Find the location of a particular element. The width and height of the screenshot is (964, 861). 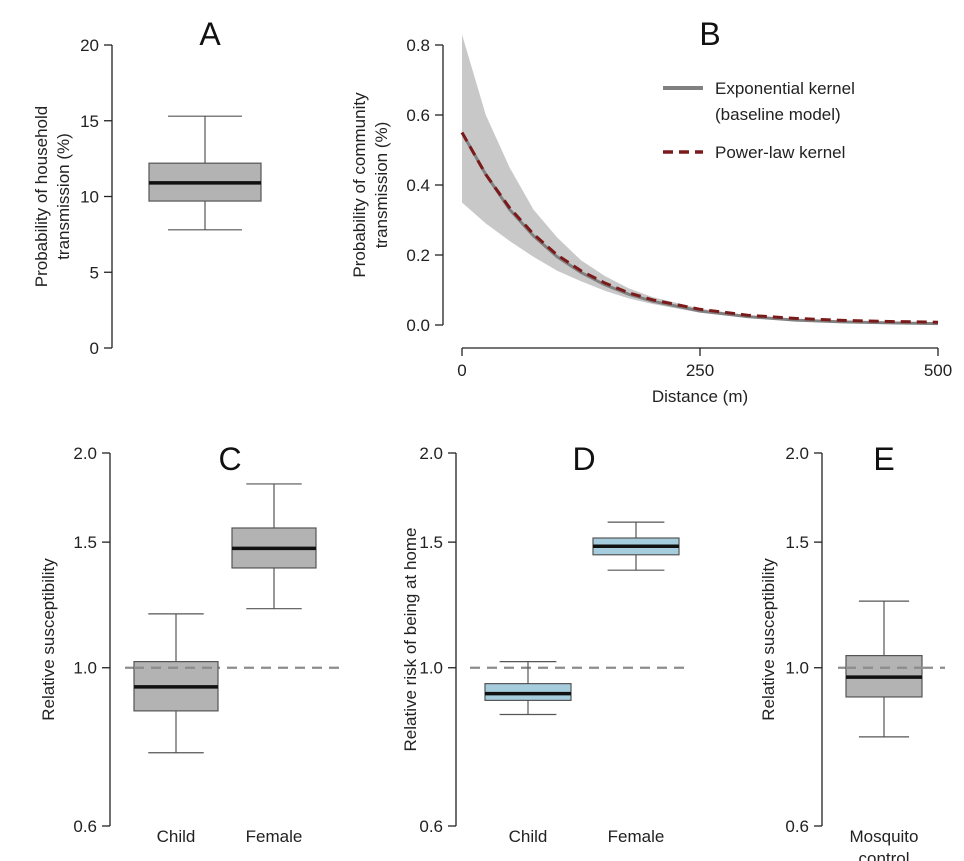

x-axis-label: Distance (m) is located at coordinates (700, 396).